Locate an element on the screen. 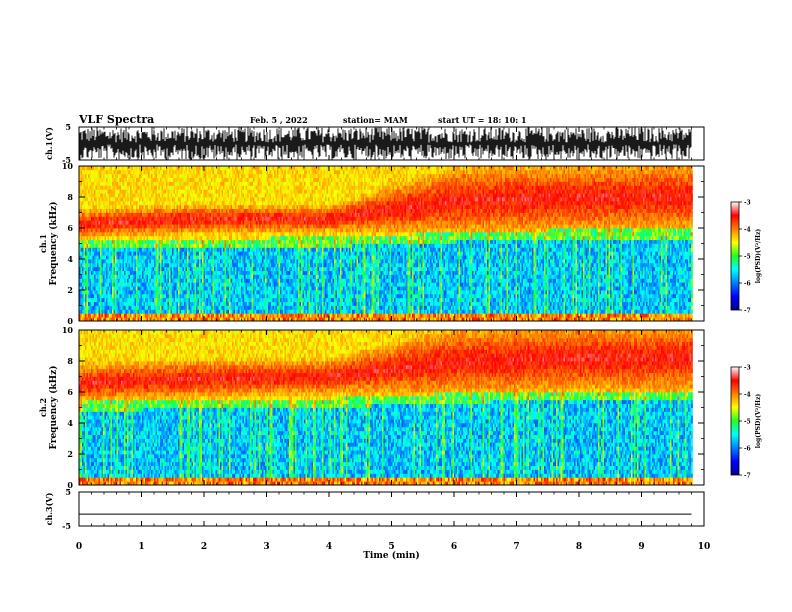 This screenshot has height=612, width=792. ch1-waveform-ylabel: ch.1(V) is located at coordinates (49, 143).